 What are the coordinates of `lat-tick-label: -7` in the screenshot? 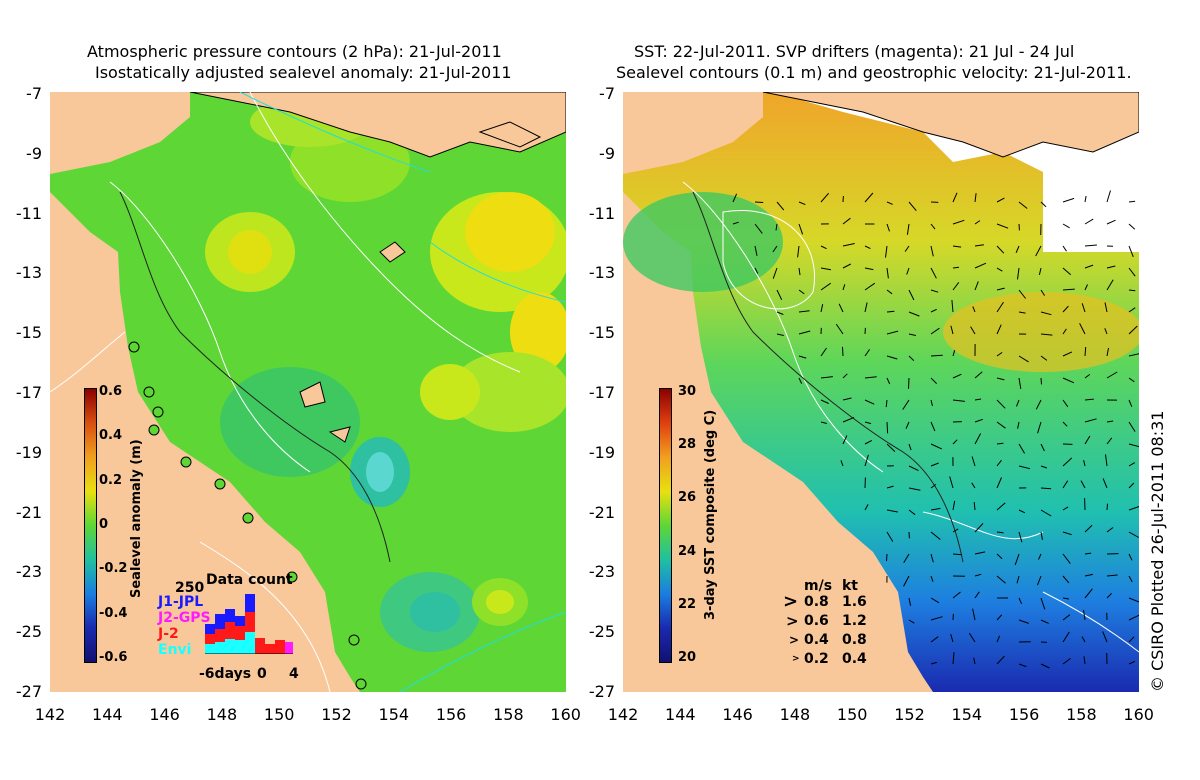 It's located at (34, 93).